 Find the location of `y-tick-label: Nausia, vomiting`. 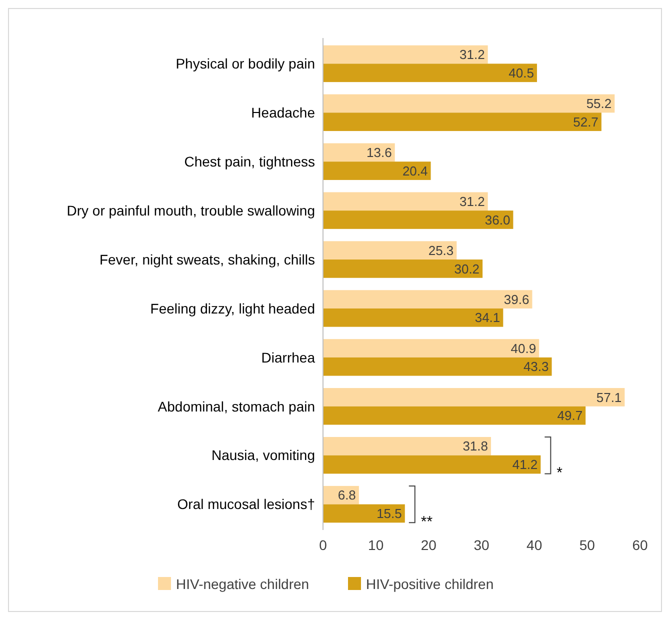

y-tick-label: Nausia, vomiting is located at coordinates (263, 455).